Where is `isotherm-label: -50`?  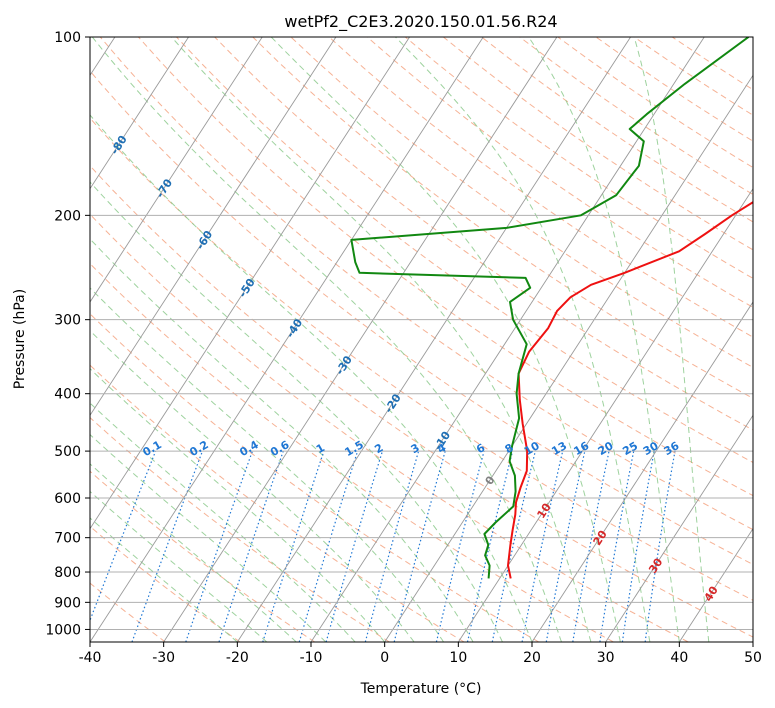 isotherm-label: -50 is located at coordinates (247, 288).